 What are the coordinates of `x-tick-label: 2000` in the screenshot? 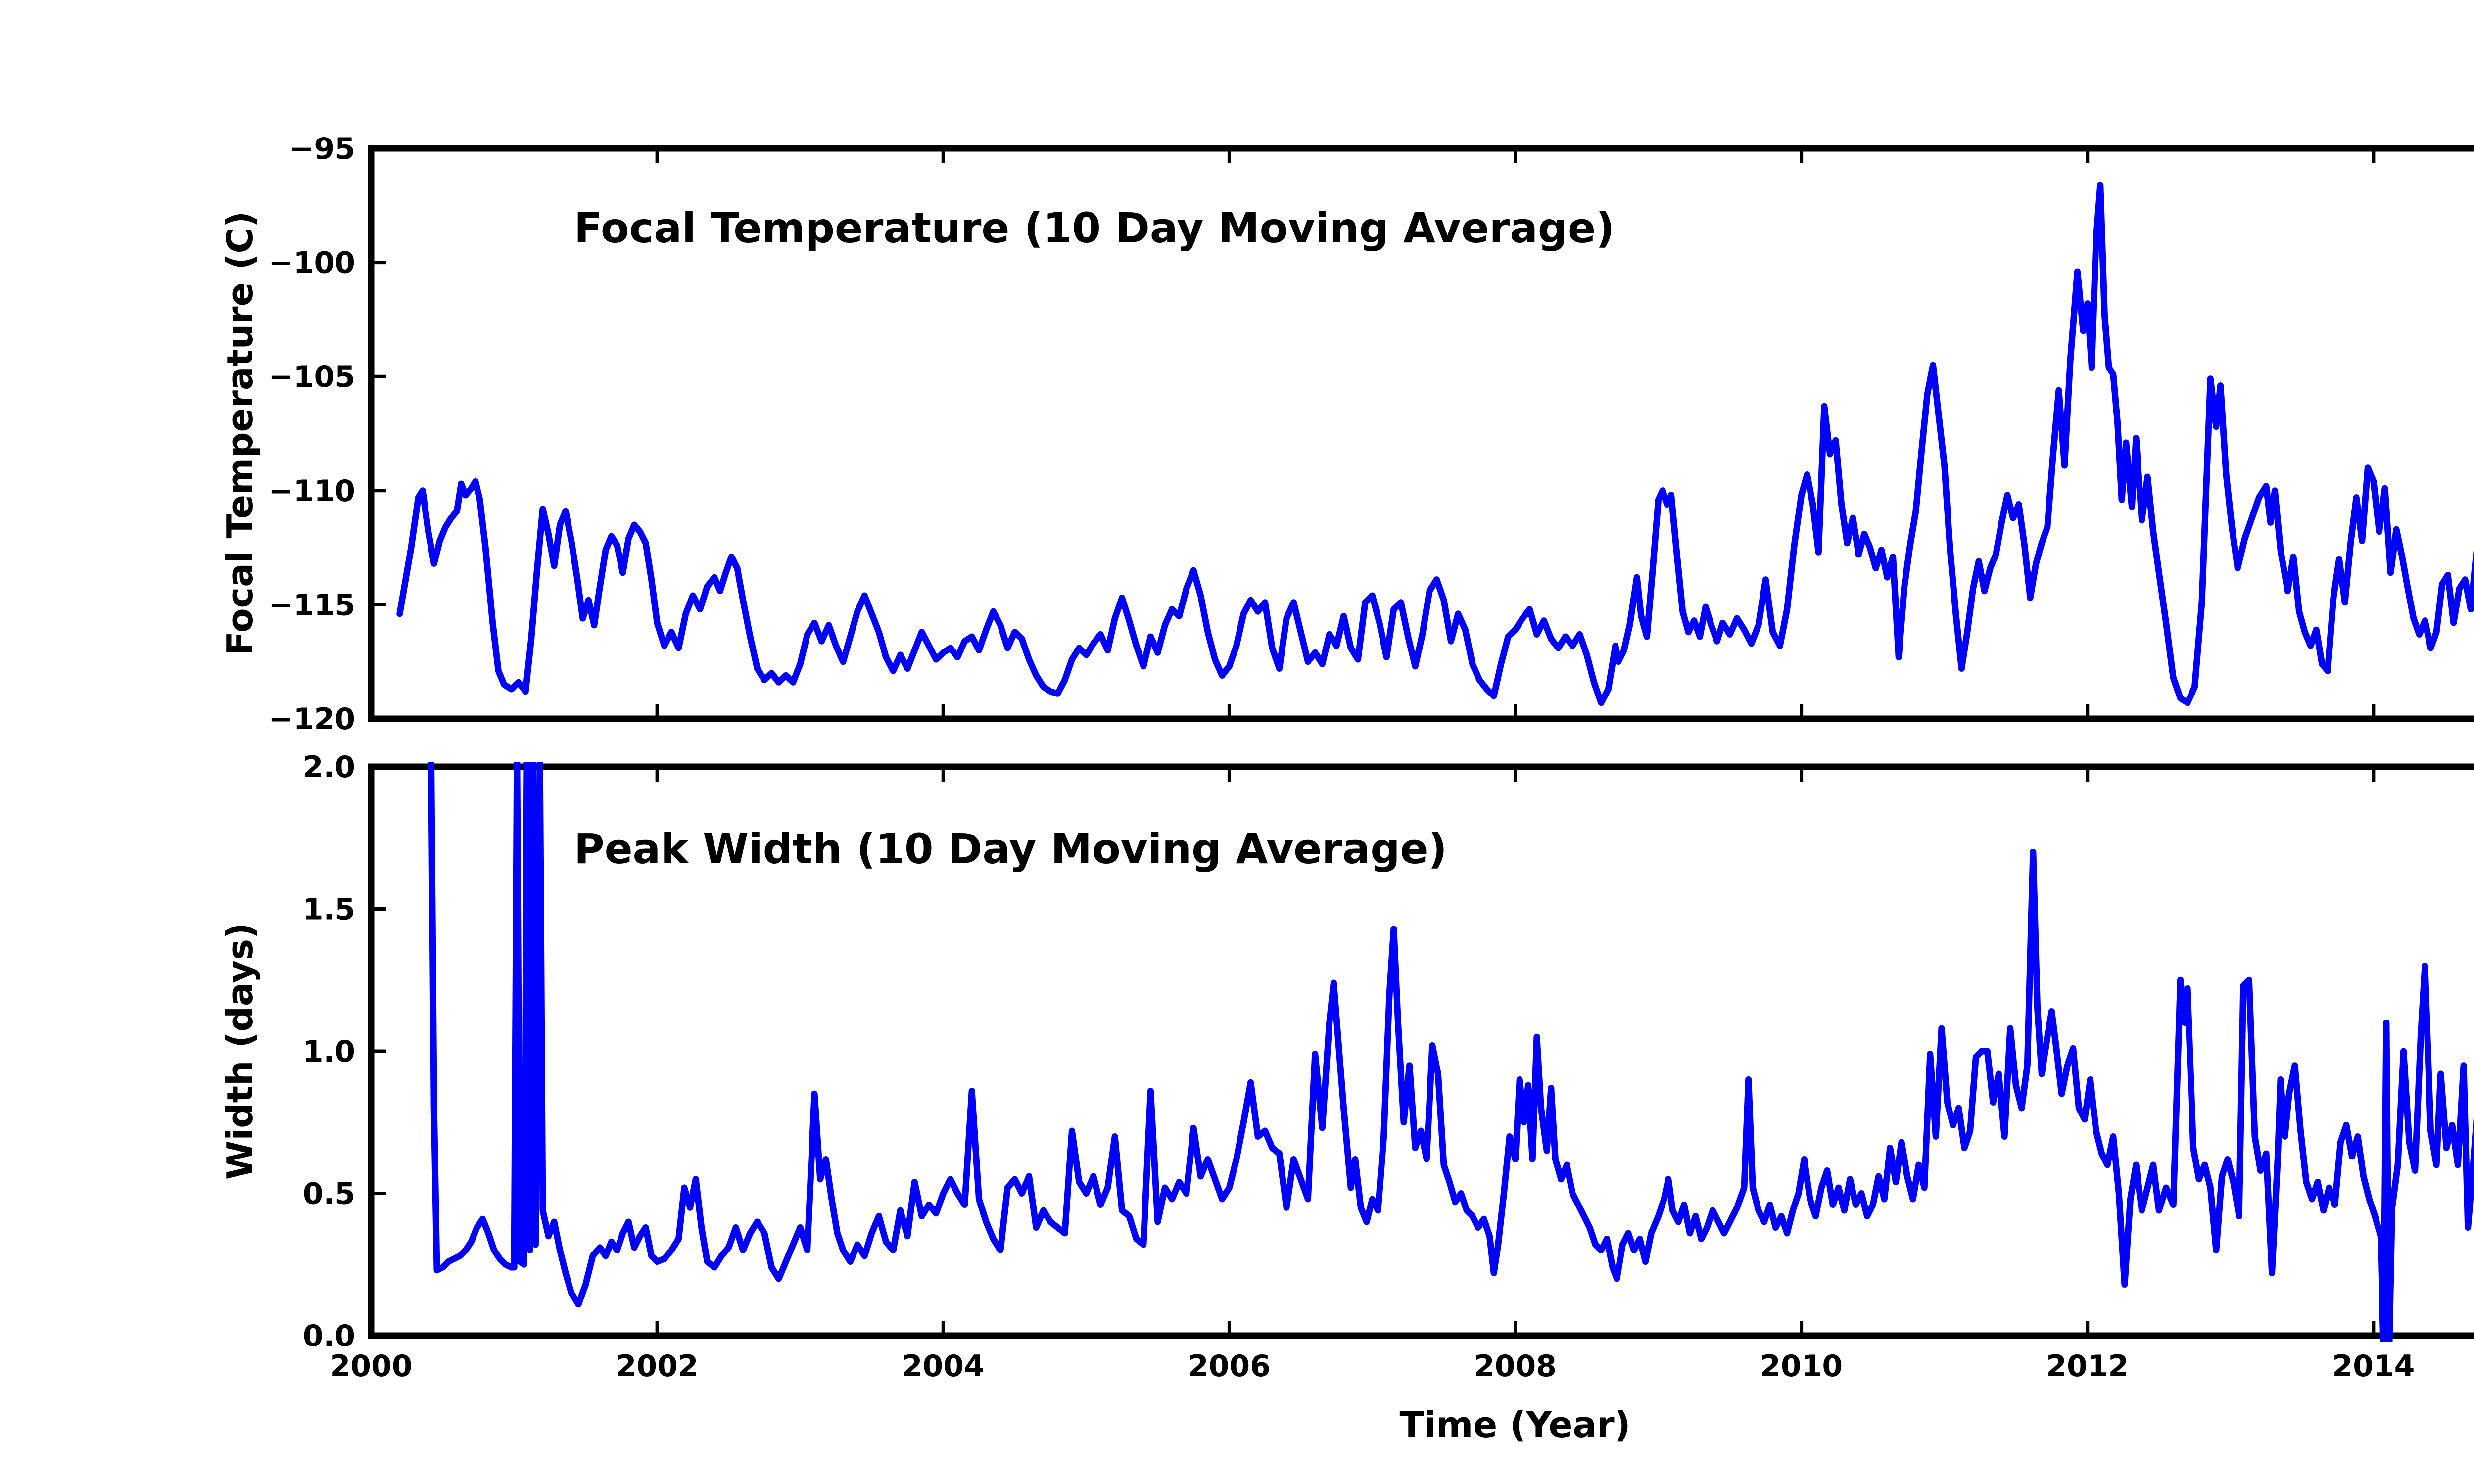 It's located at (372, 1366).